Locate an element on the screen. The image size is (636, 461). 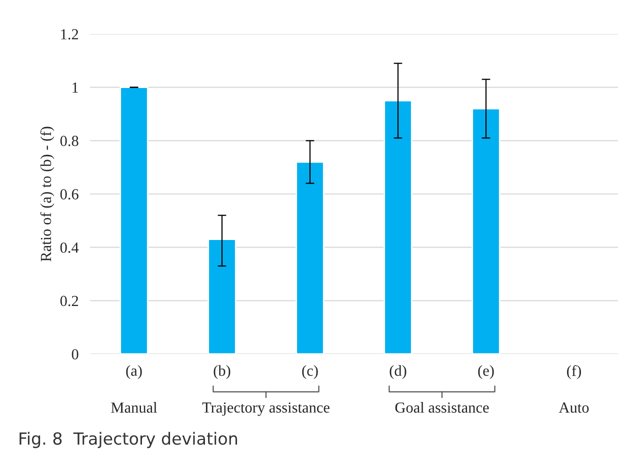
y-axis-title: Ratio of (a) to (b) - (f) is located at coordinates (47, 194).